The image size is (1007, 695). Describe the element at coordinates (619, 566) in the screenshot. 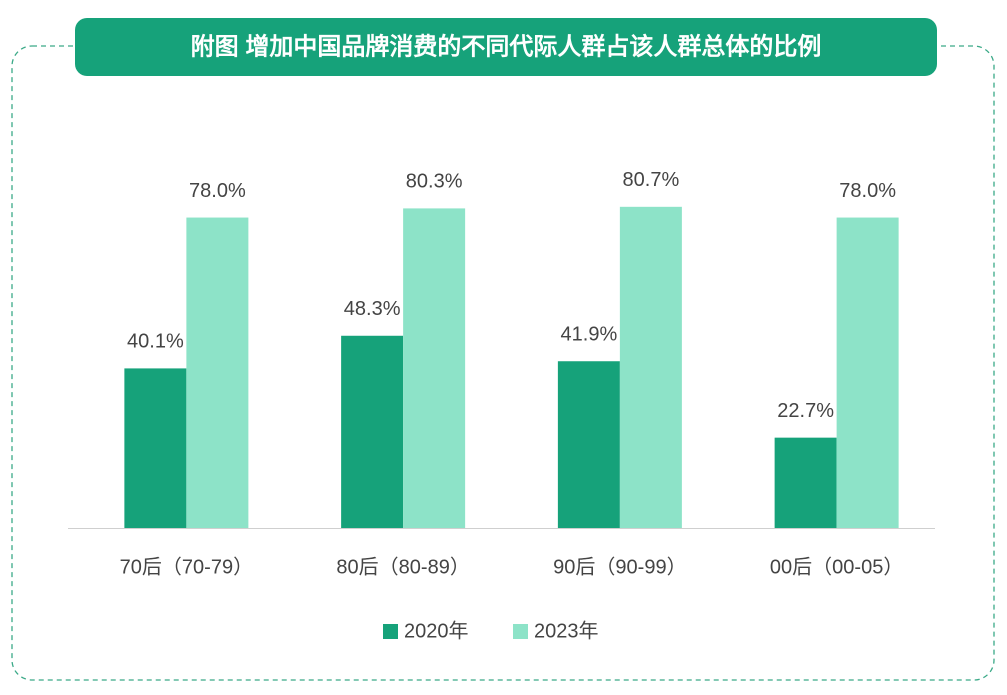

I see `x-tick-label: 90后（90-99）` at that location.